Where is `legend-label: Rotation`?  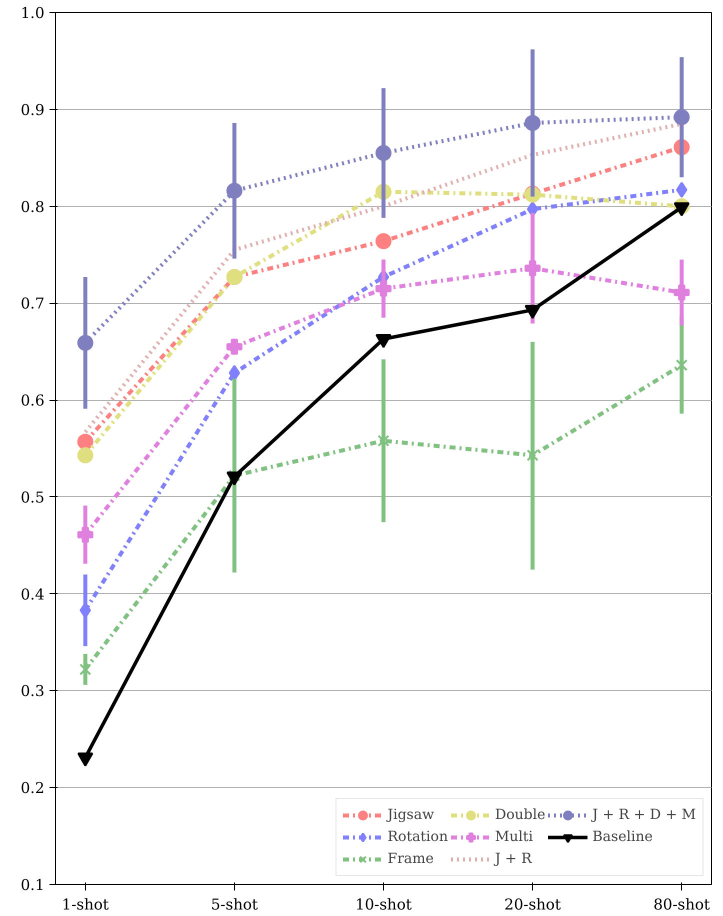 legend-label: Rotation is located at coordinates (417, 837).